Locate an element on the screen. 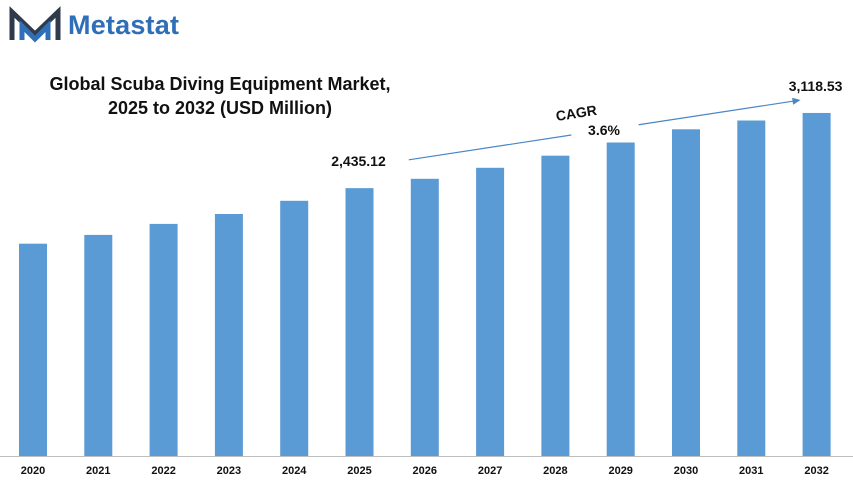 The image size is (853, 481). x-tick-label-2026: 2026 is located at coordinates (425, 471).